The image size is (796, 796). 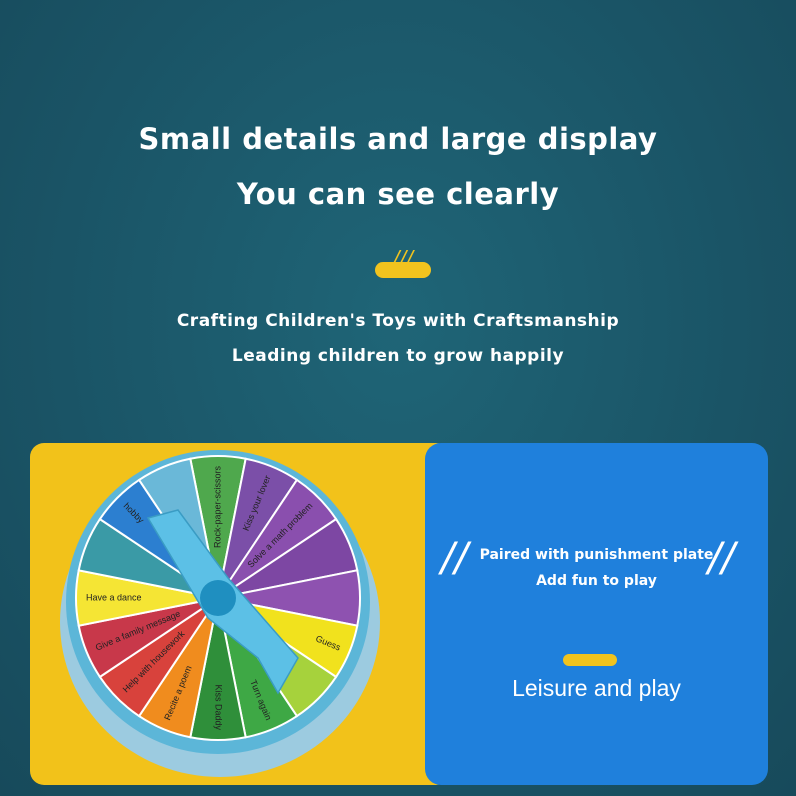 I want to click on title: You can see clearly, so click(x=398, y=194).